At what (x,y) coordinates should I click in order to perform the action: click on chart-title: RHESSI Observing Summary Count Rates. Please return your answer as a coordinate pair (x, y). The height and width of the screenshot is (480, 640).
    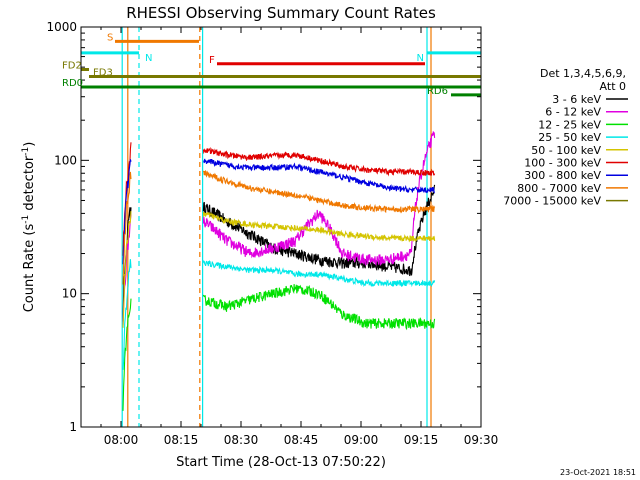
    Looking at the image, I should click on (281, 13).